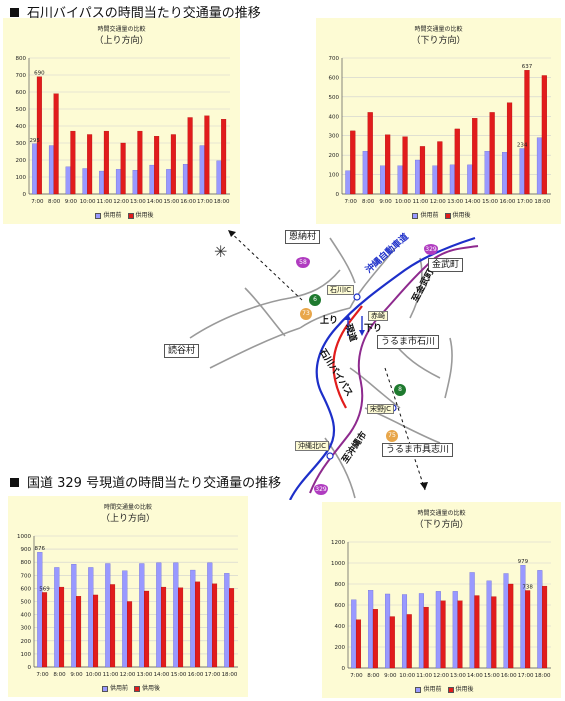 The image size is (565, 701). What do you see at coordinates (94, 675) in the screenshot?
I see `x-tick-label: 10:00` at bounding box center [94, 675].